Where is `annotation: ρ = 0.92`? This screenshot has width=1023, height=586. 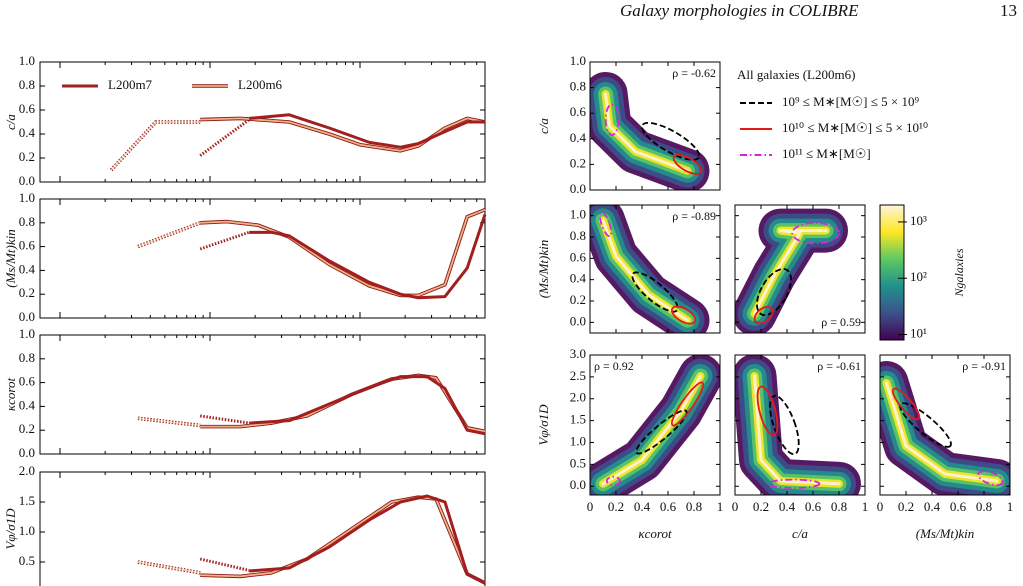 annotation: ρ = 0.92 is located at coordinates (614, 366).